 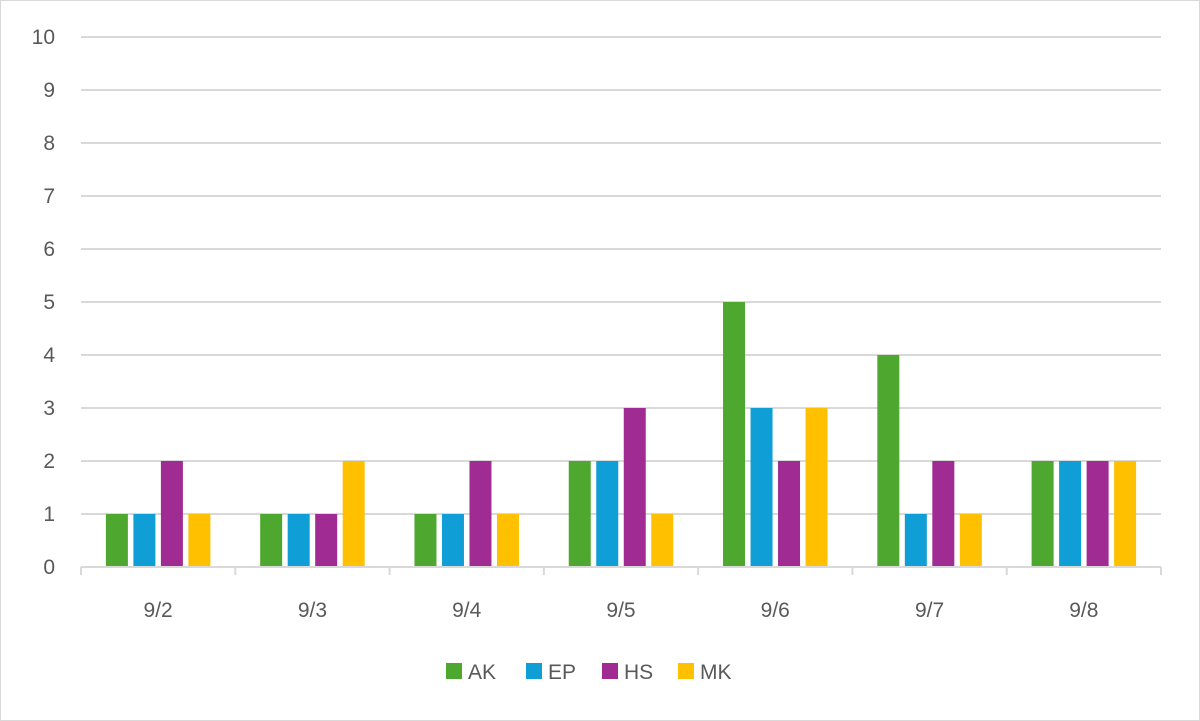 What do you see at coordinates (467, 610) in the screenshot?
I see `x-tick-label: 9/4` at bounding box center [467, 610].